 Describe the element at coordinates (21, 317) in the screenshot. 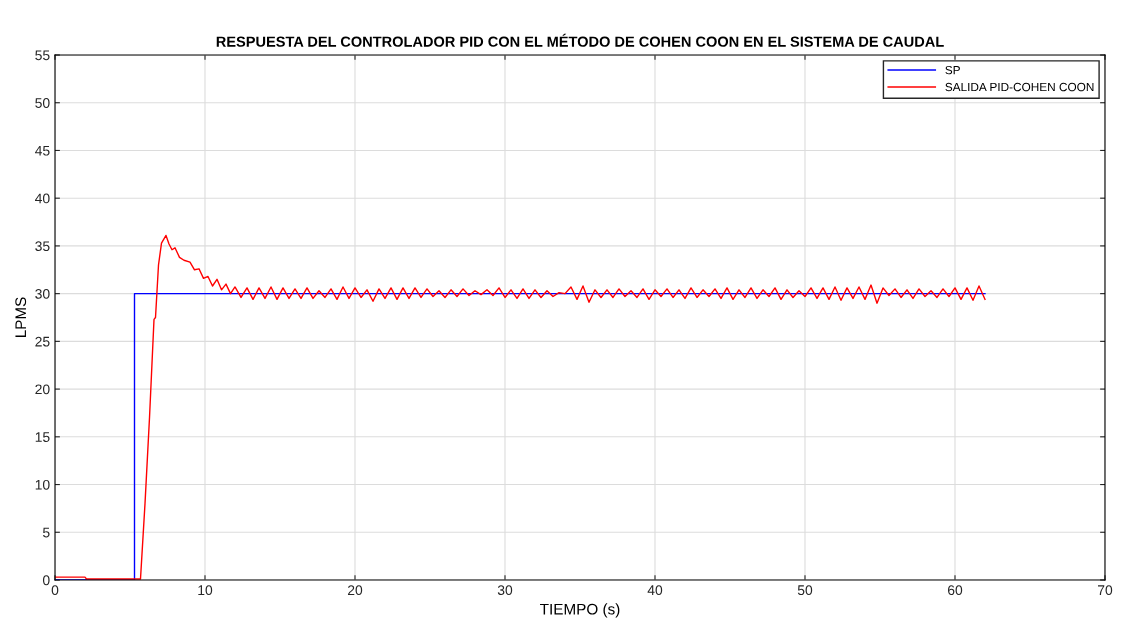

I see `y-axis-title: LPMS` at that location.